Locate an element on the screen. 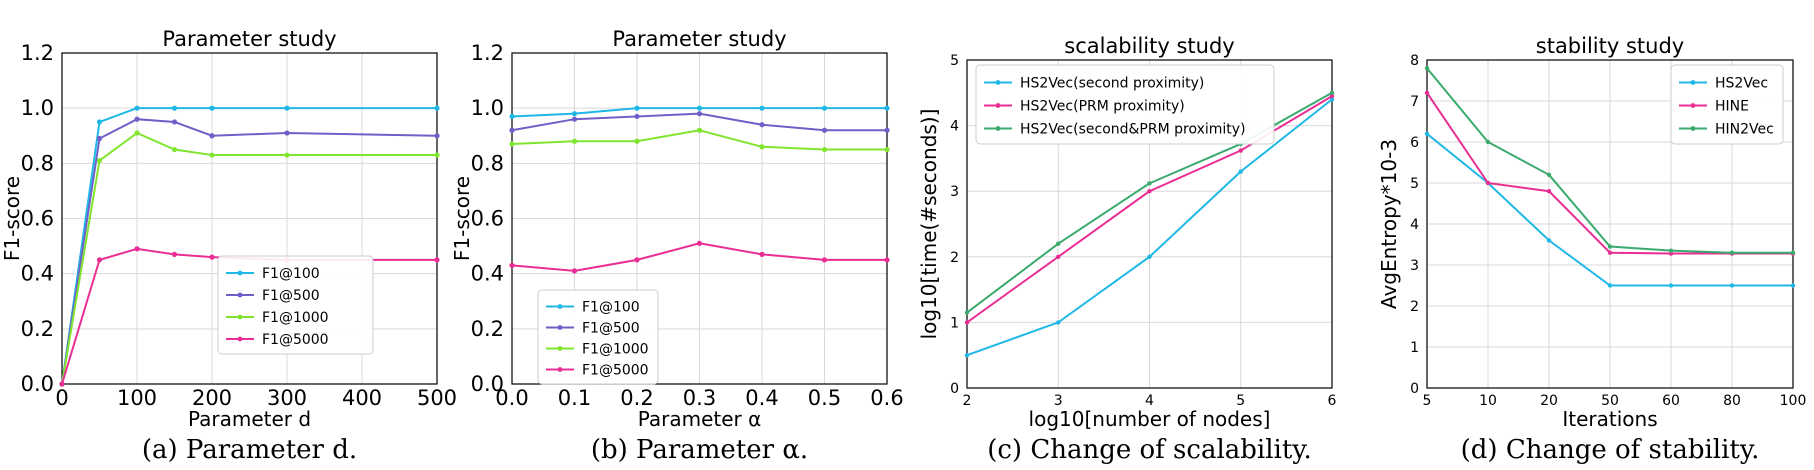 The height and width of the screenshot is (470, 1814). legend-label: F1@500 is located at coordinates (291, 296).